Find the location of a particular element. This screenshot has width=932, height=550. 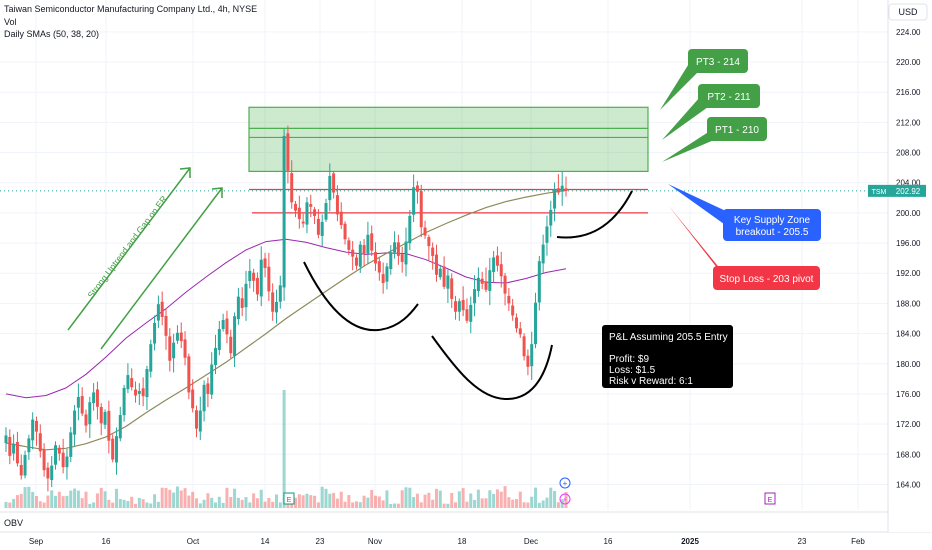

obv-legend: OBV is located at coordinates (14, 523).